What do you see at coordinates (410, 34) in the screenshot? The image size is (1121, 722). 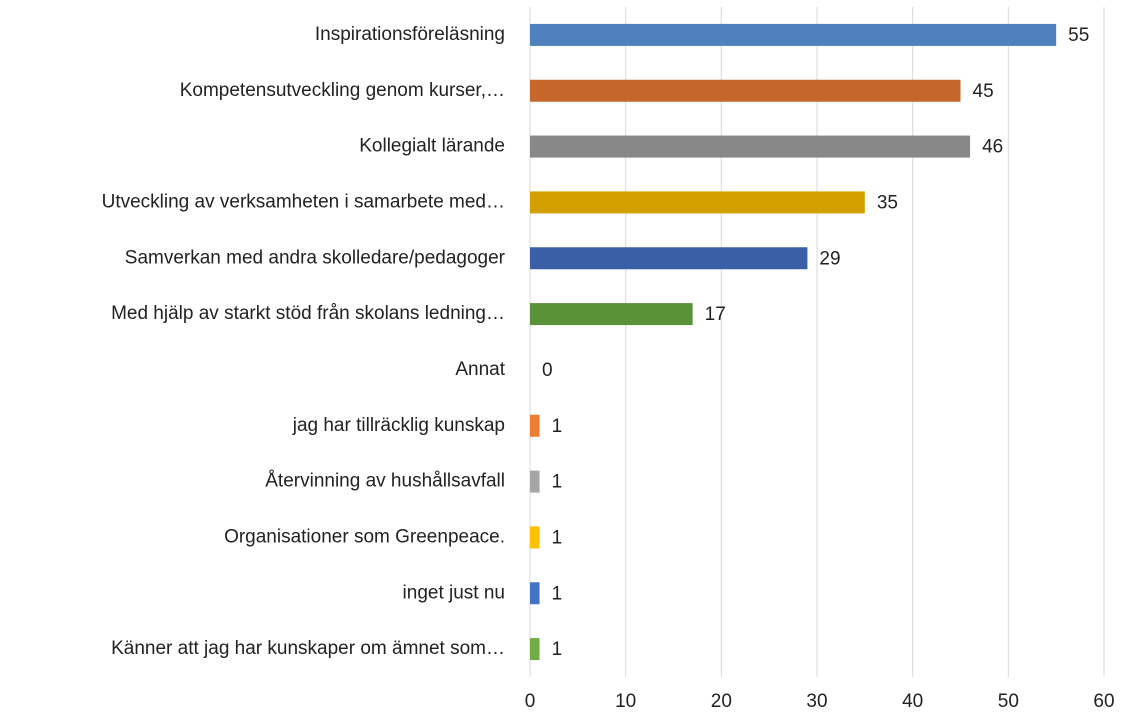 I see `y-tick-label: Inspirationsföreläsning` at bounding box center [410, 34].